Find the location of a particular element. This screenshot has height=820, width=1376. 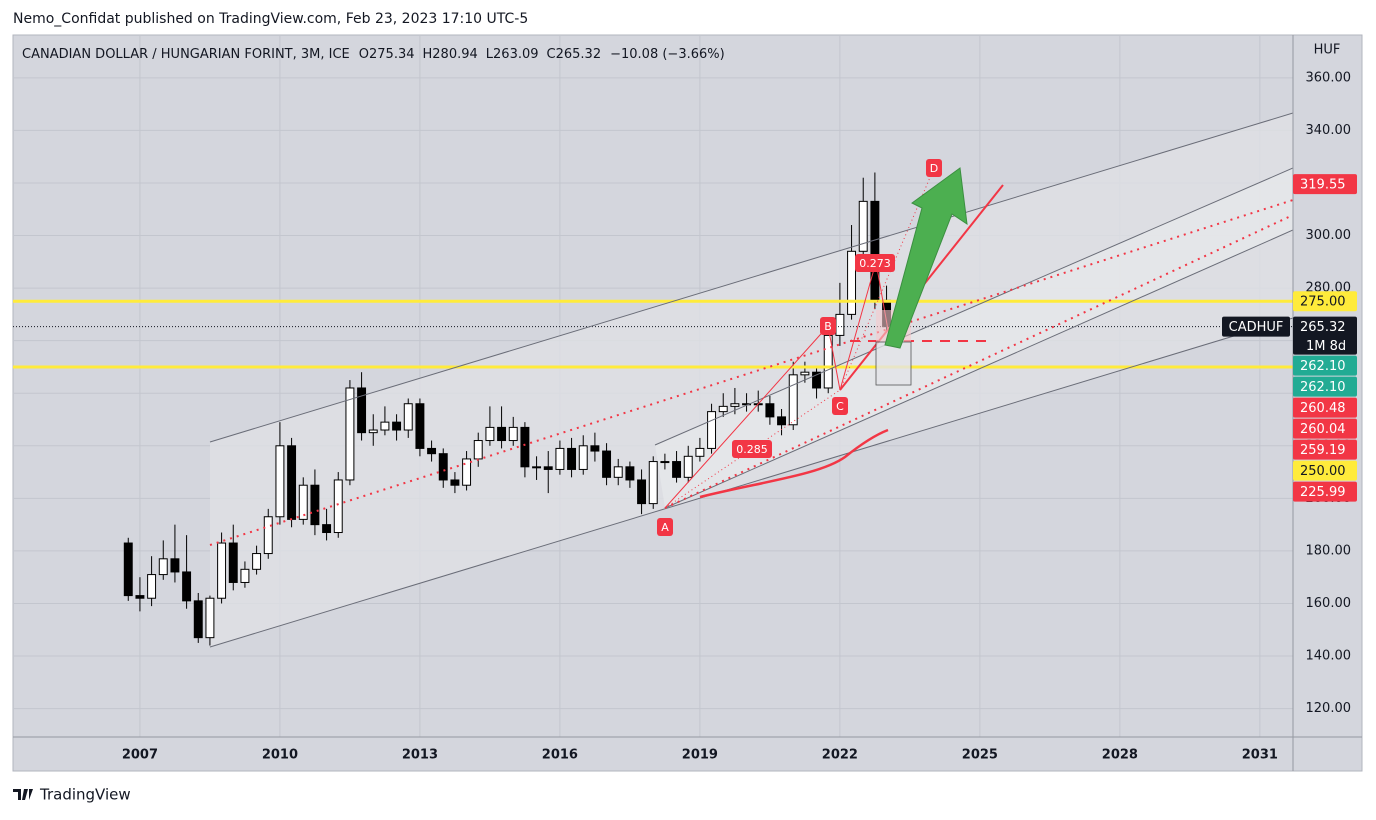

ohlc-value: 265.32 is located at coordinates (579, 54).